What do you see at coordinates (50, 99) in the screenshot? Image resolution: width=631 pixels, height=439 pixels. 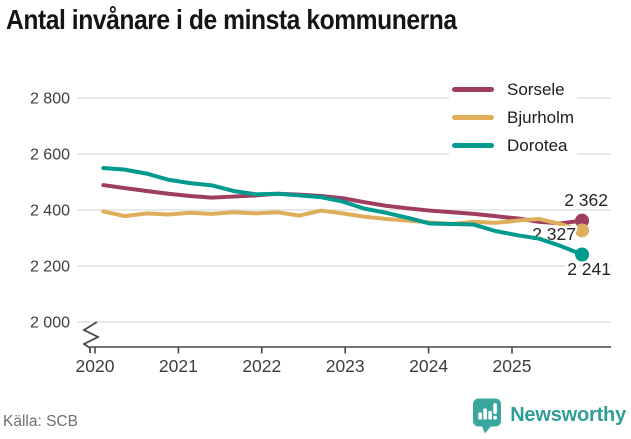 I see `y-axis-tick-label: 2 800` at bounding box center [50, 99].